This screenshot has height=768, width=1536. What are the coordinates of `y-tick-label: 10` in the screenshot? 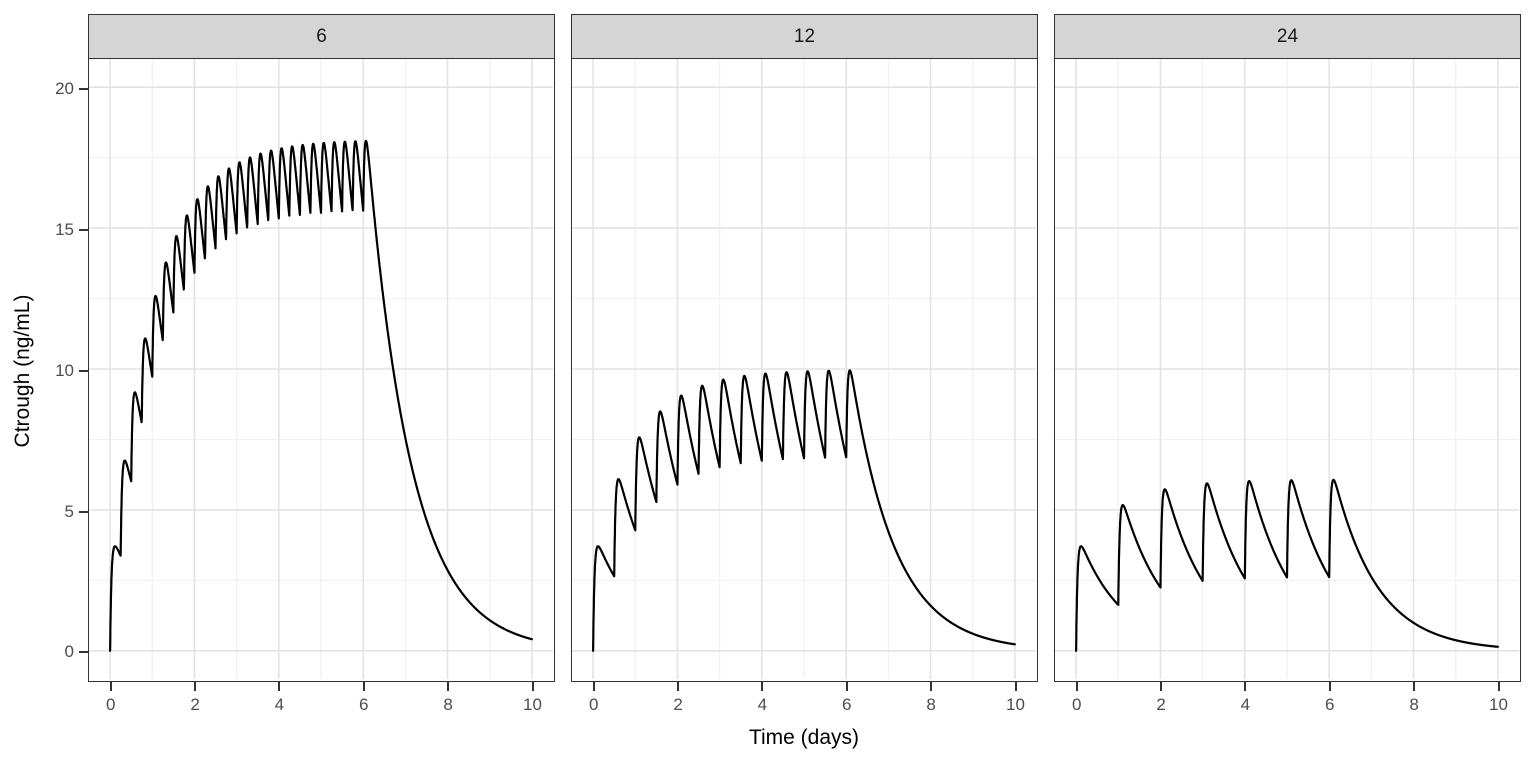 It's located at (64, 370).